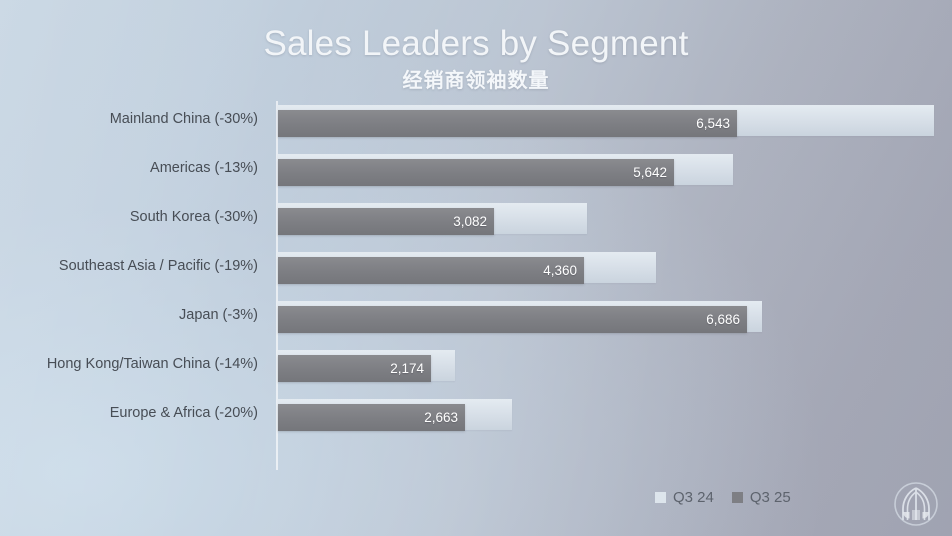 Image resolution: width=952 pixels, height=536 pixels. I want to click on legend-label: Q3 25, so click(770, 497).